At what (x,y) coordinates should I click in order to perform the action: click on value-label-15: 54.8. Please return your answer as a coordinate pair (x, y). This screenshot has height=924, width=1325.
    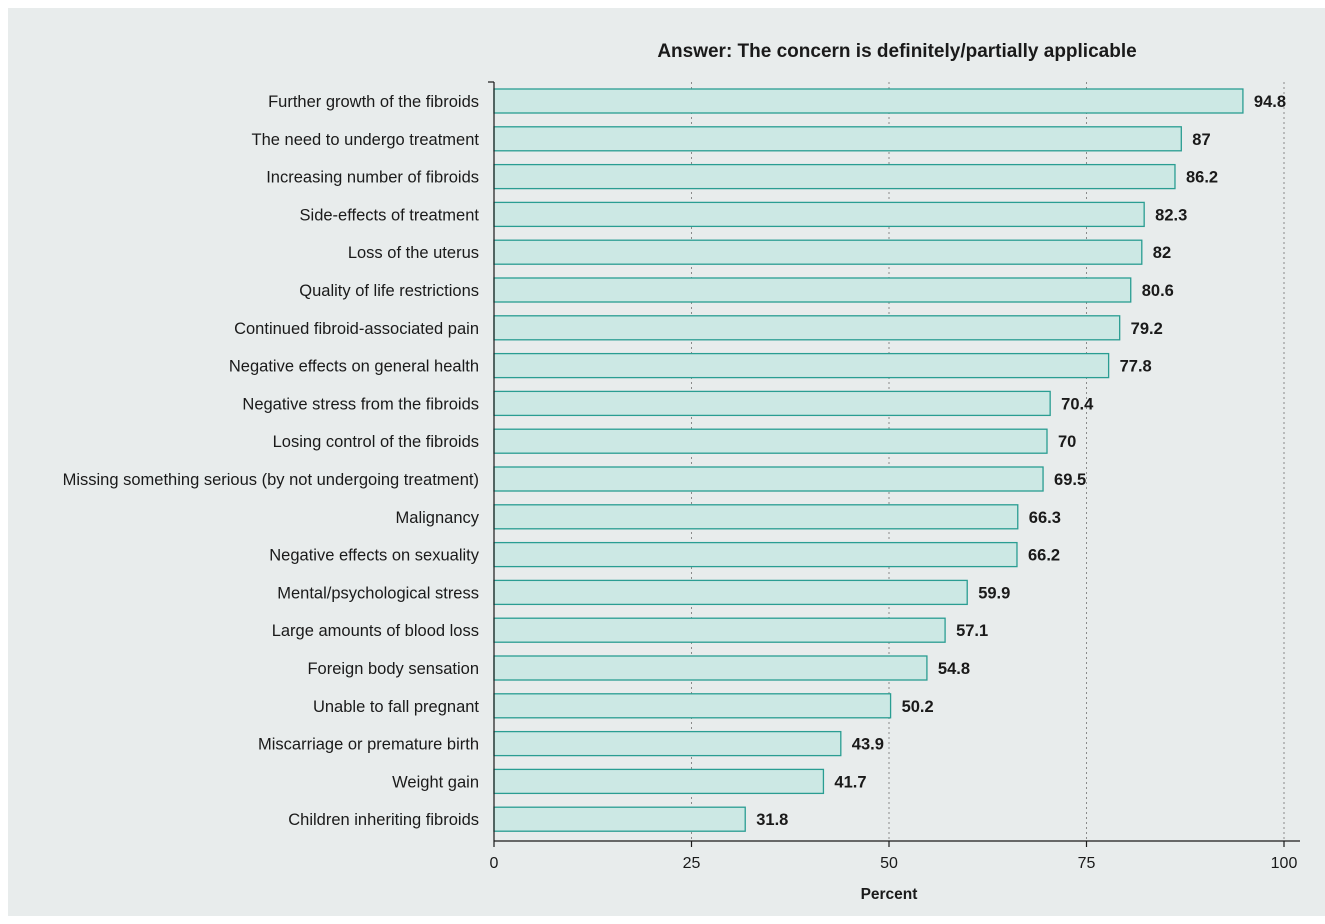
    Looking at the image, I should click on (954, 669).